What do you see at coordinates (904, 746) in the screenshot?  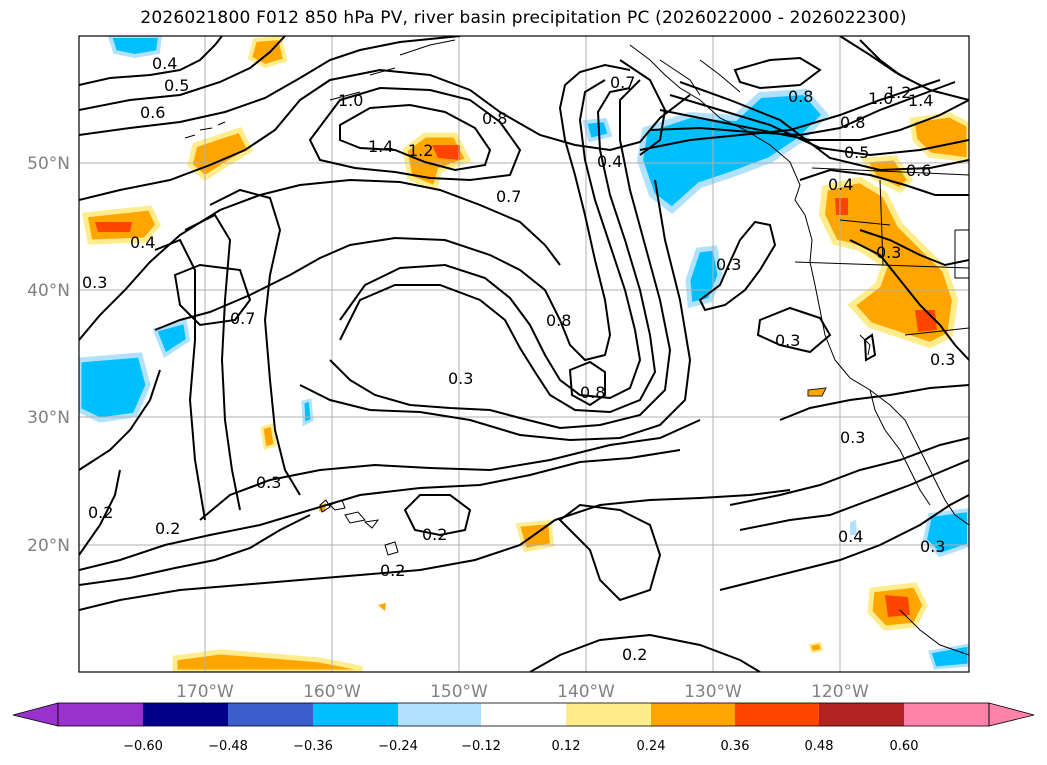 I see `colorbar-tick: 0.60` at bounding box center [904, 746].